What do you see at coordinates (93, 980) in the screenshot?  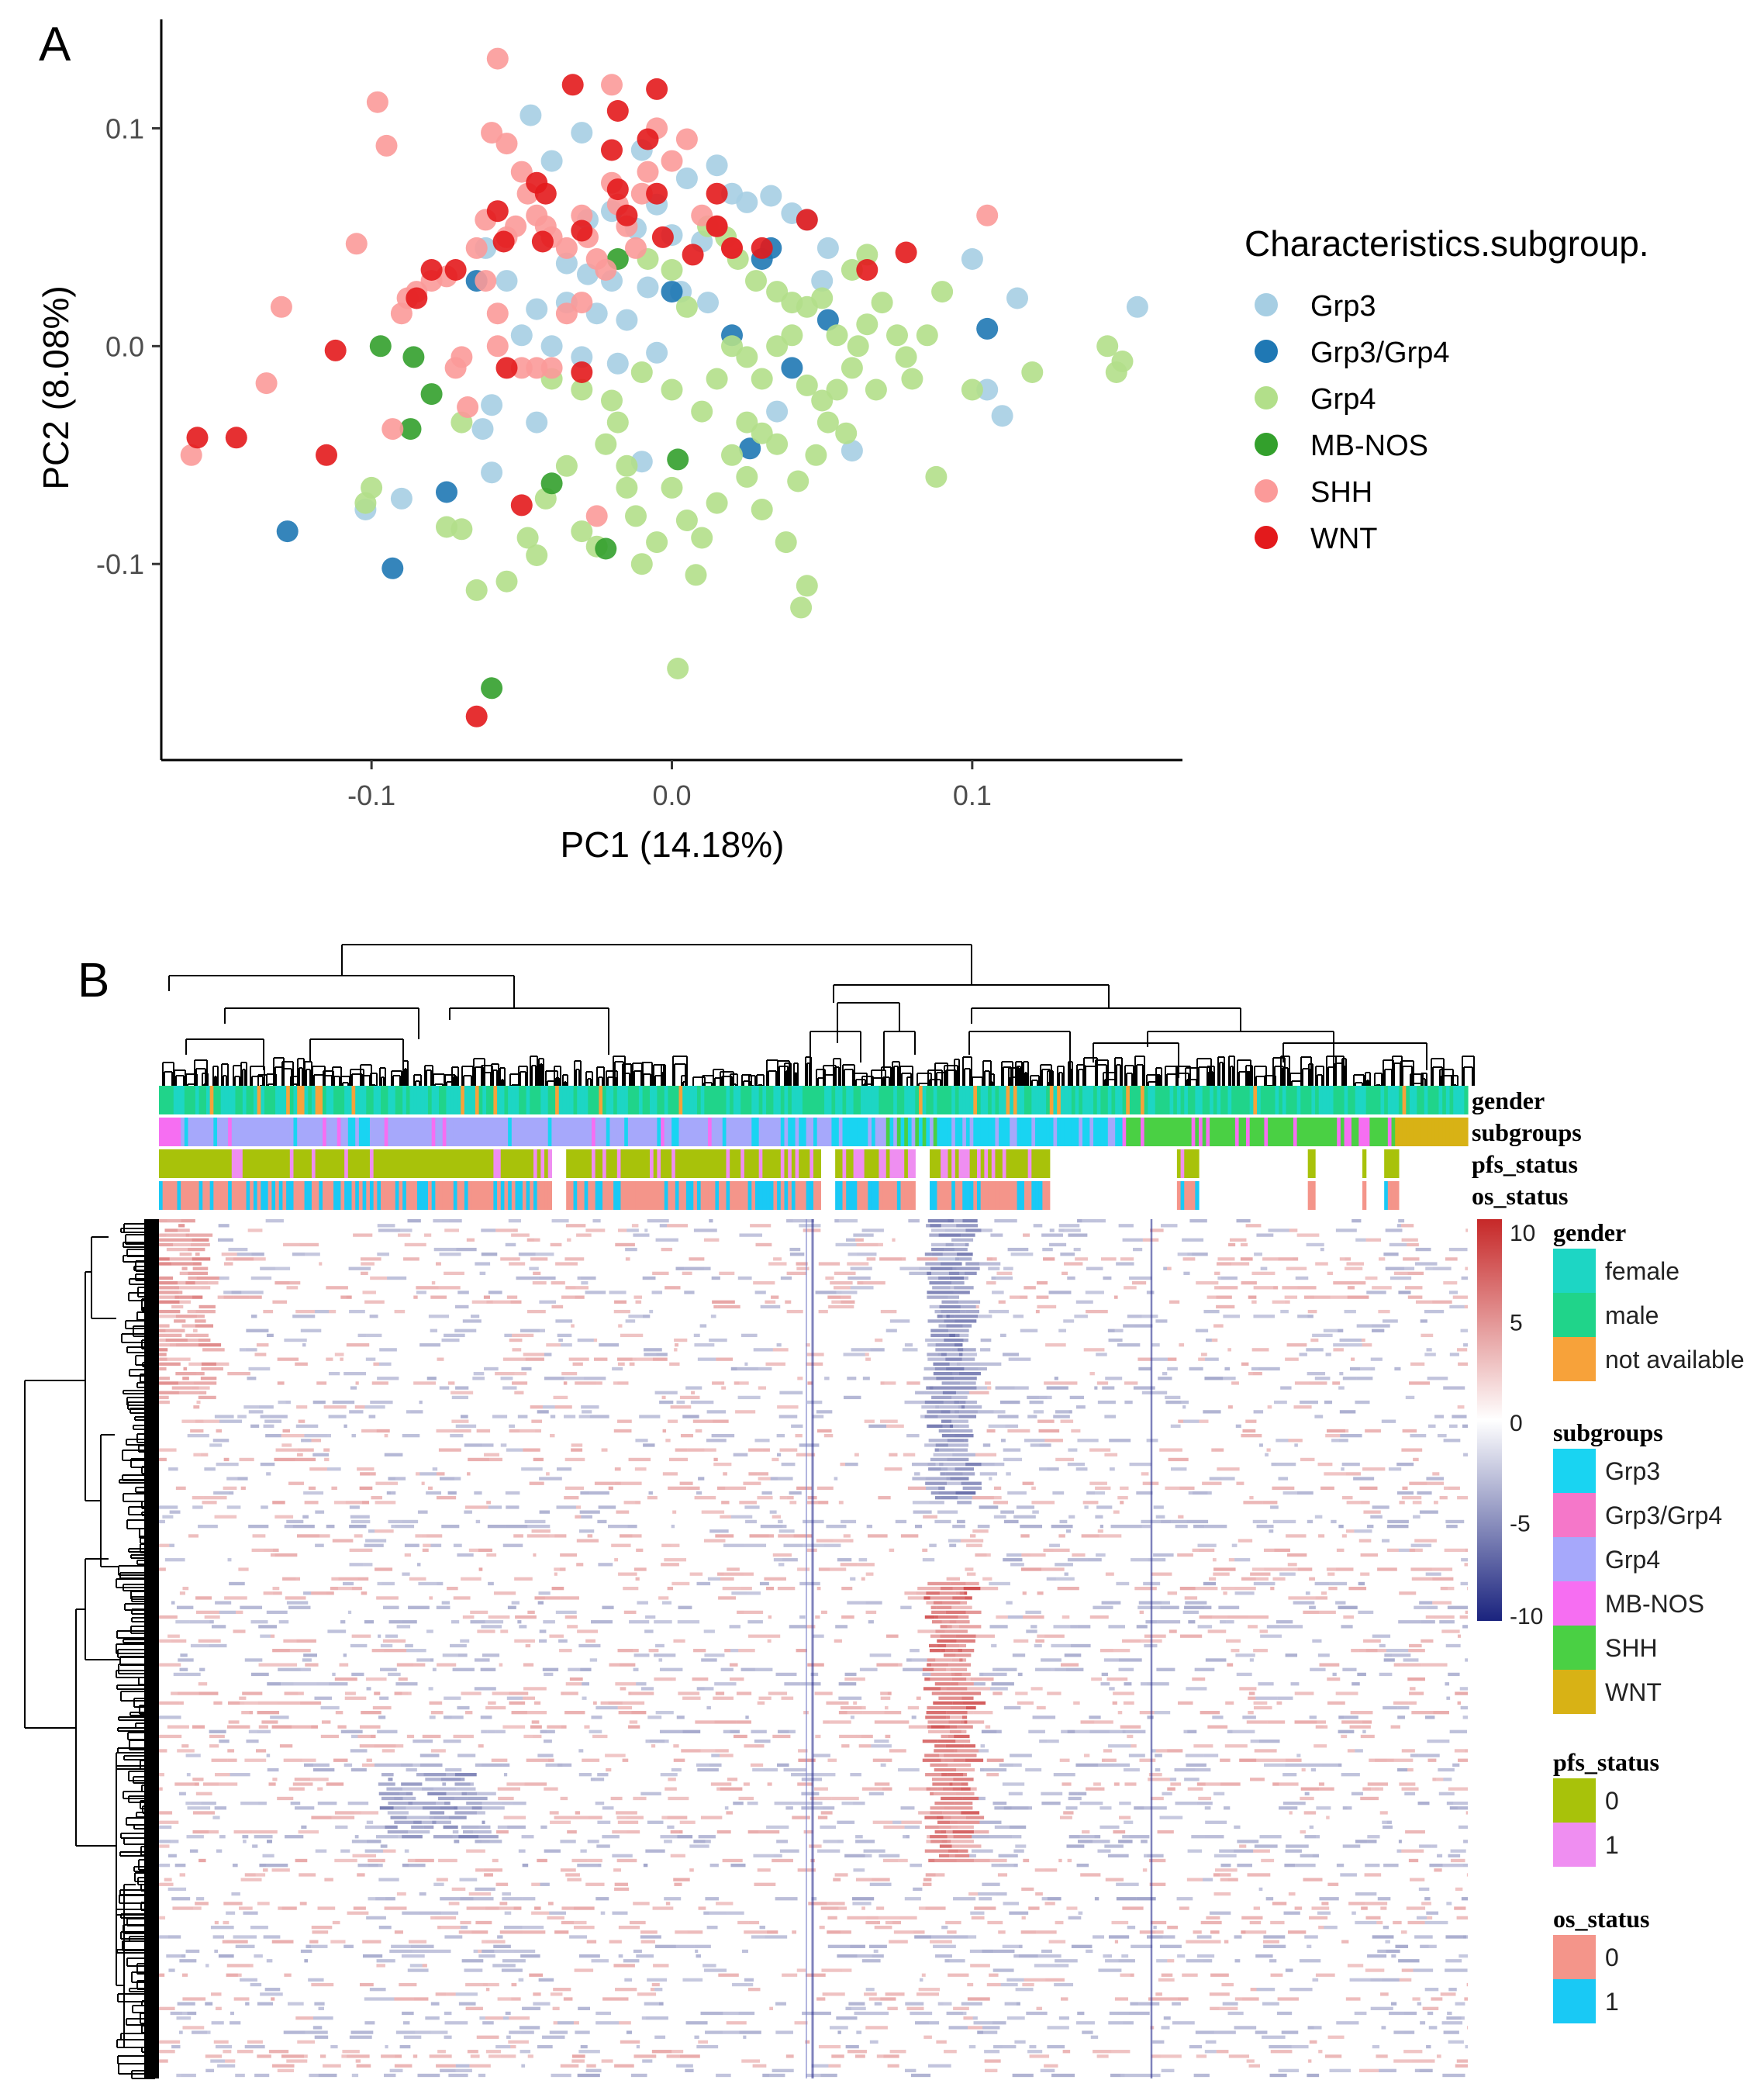 I see `panel-b-letter: B` at bounding box center [93, 980].